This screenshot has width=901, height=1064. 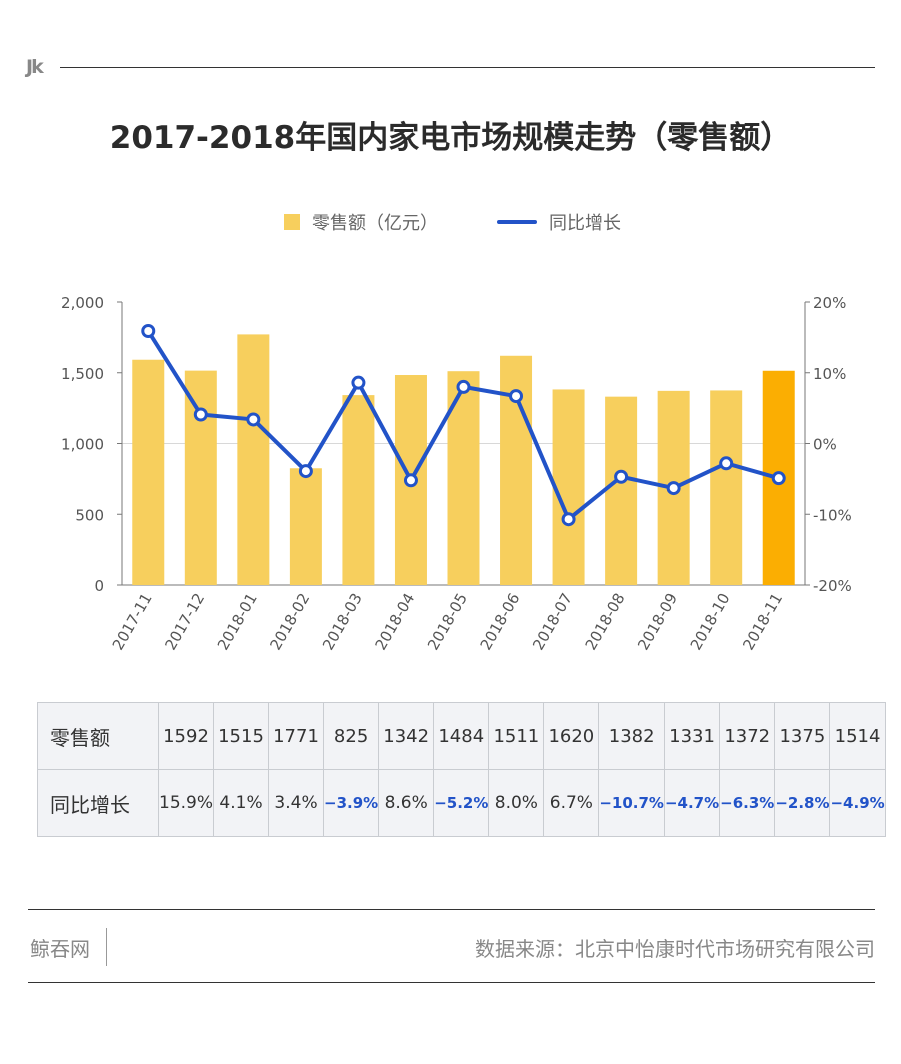 What do you see at coordinates (832, 515) in the screenshot?
I see `right-tick-label: -10%` at bounding box center [832, 515].